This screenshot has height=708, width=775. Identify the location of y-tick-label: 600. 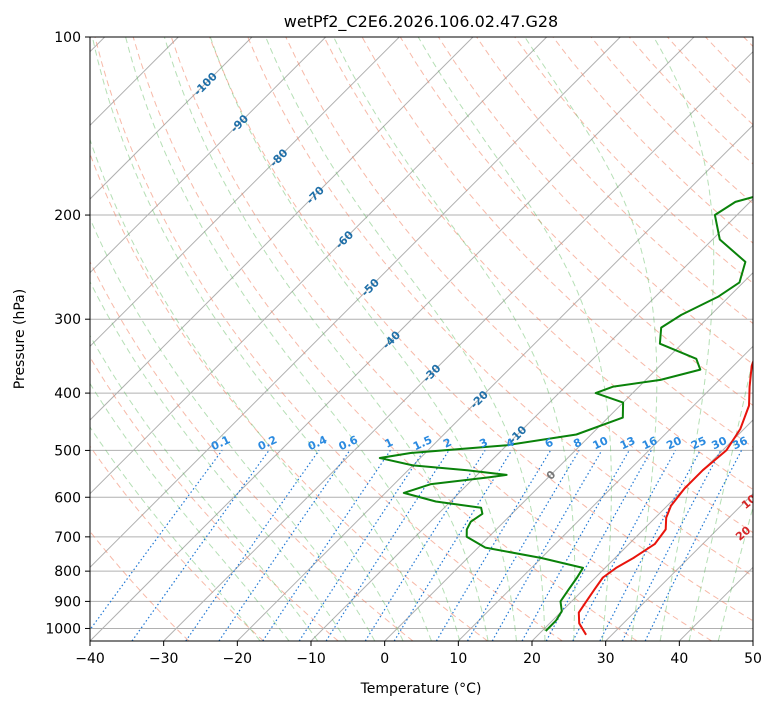
(67, 498).